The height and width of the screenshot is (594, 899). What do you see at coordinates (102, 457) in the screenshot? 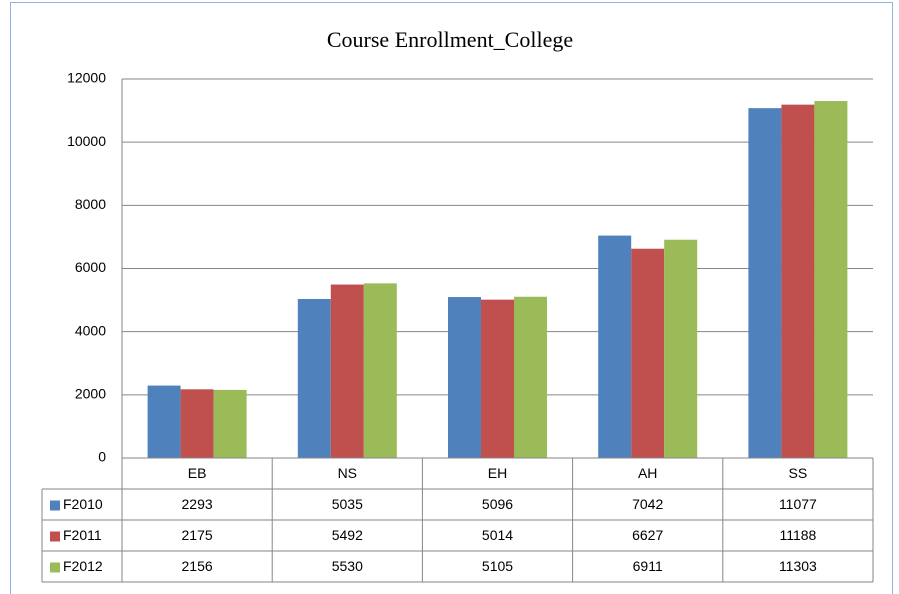
I see `y-tick-label: 0` at bounding box center [102, 457].